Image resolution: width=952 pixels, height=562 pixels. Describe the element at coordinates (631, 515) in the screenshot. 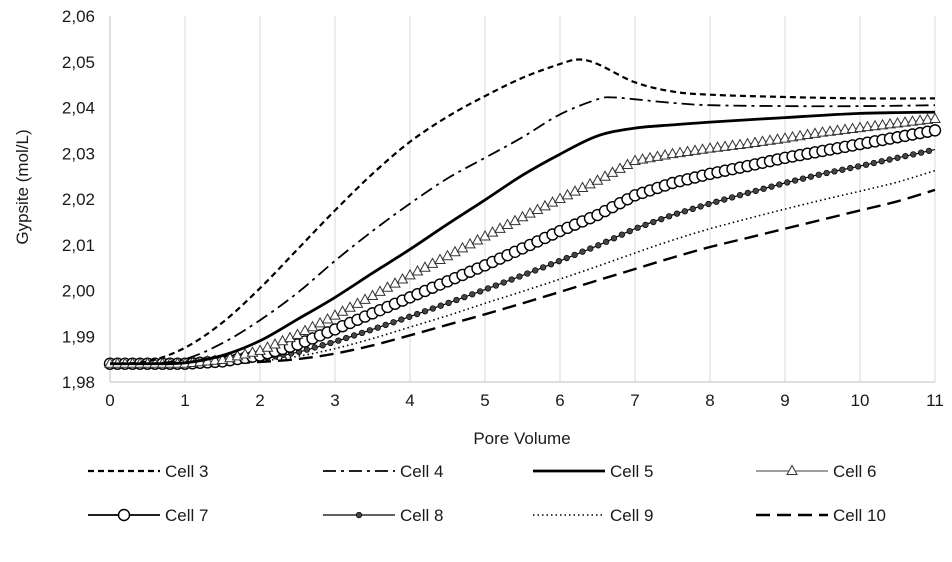

I see `legend-label: Cell 9` at that location.